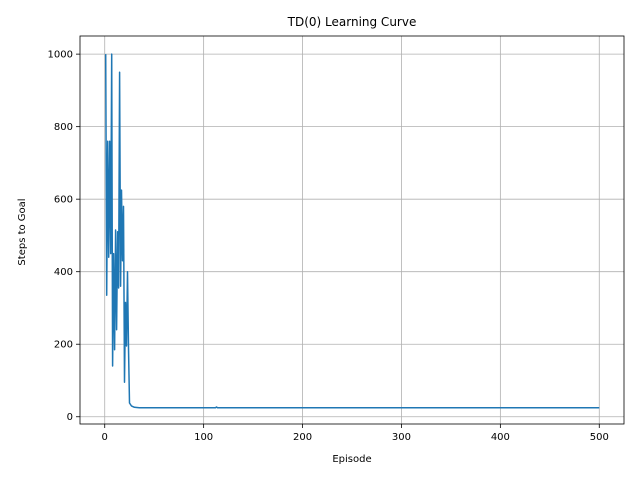 The width and height of the screenshot is (640, 480). What do you see at coordinates (70, 417) in the screenshot?
I see `y-tick-label: 0` at bounding box center [70, 417].